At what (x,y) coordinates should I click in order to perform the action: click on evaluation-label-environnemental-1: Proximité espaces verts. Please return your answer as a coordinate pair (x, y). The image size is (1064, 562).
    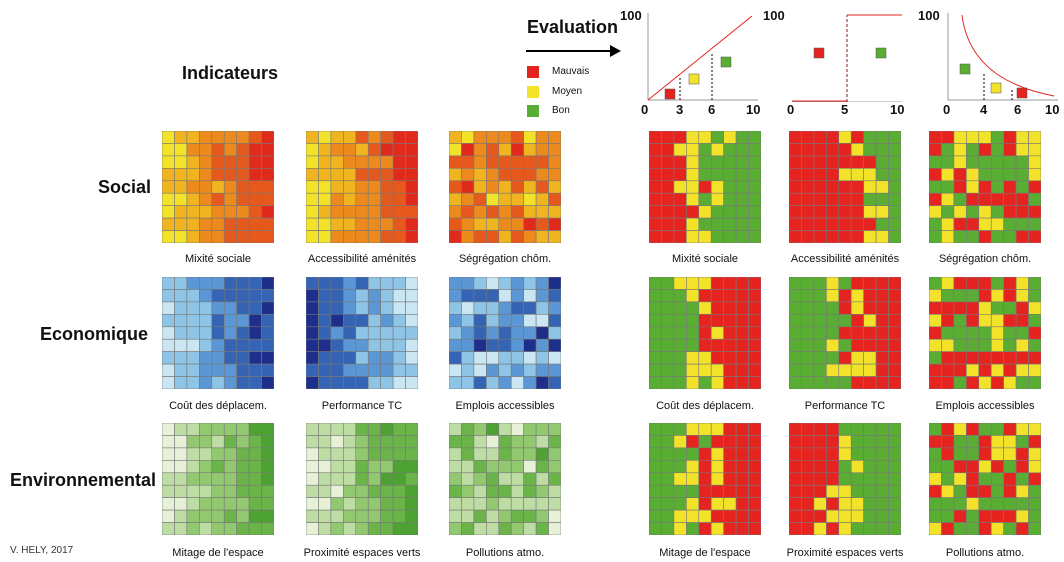
    Looking at the image, I should click on (845, 553).